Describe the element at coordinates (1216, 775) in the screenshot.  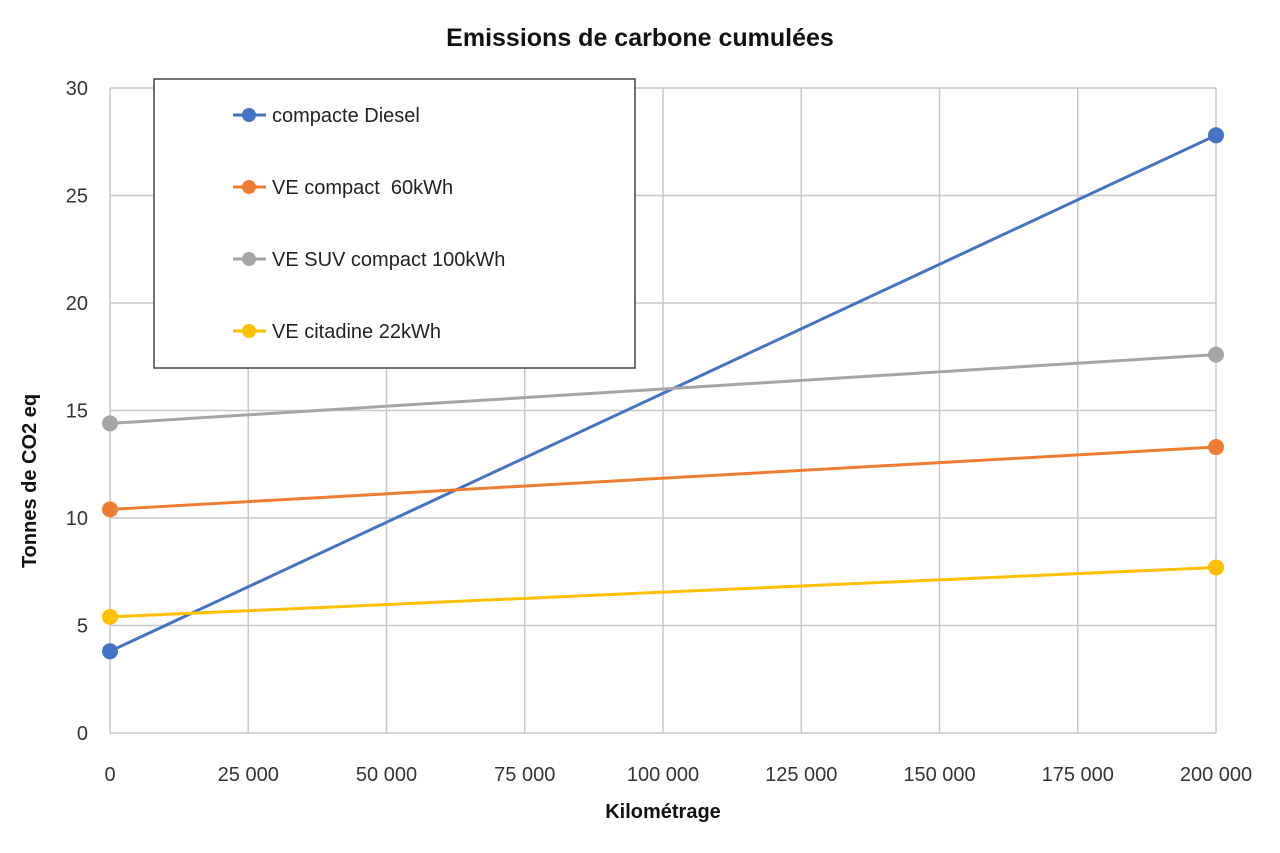
I see `x-tick-label: 200 000` at that location.